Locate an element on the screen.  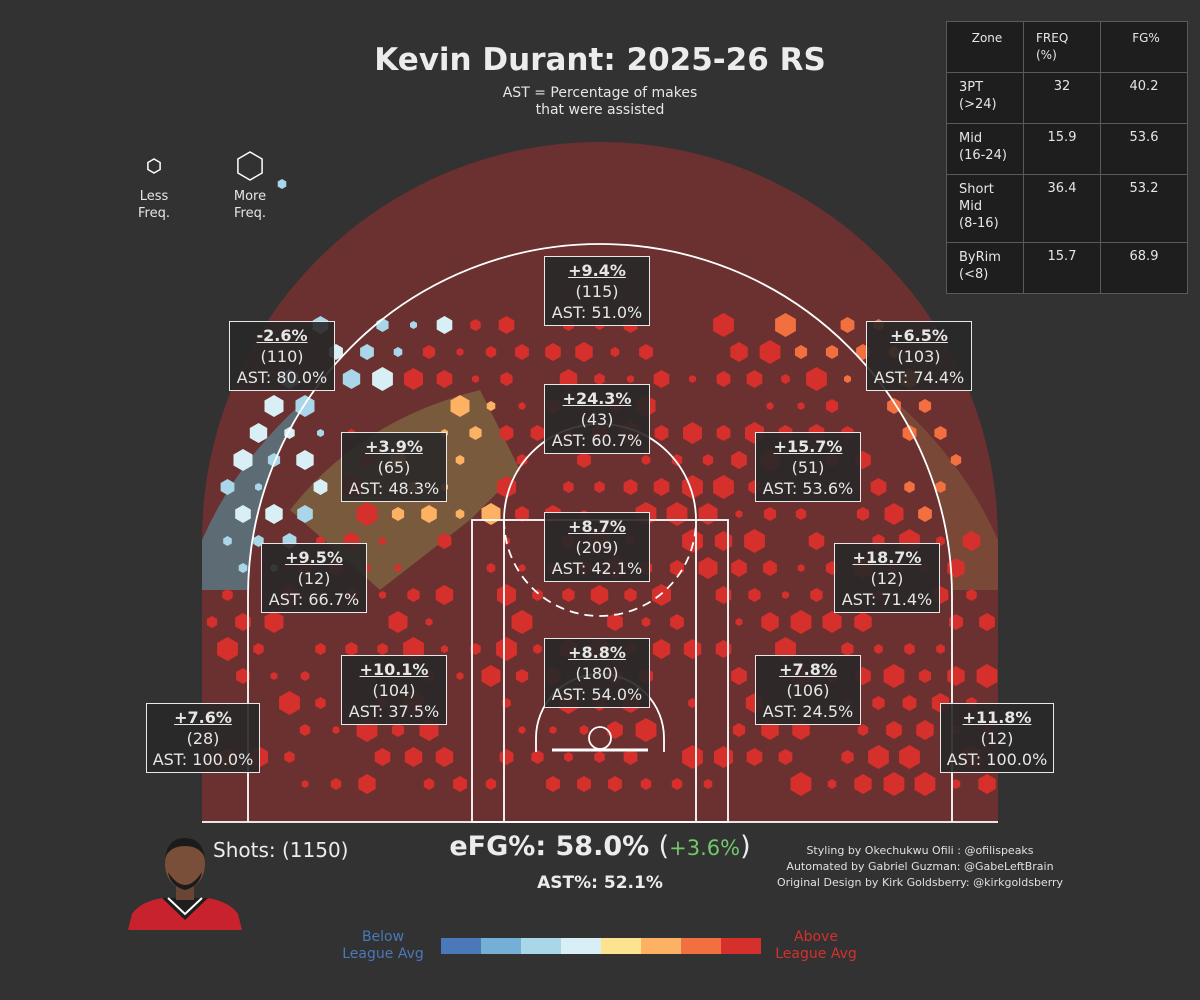
zone-ast: AST: 42.1% is located at coordinates (597, 568).